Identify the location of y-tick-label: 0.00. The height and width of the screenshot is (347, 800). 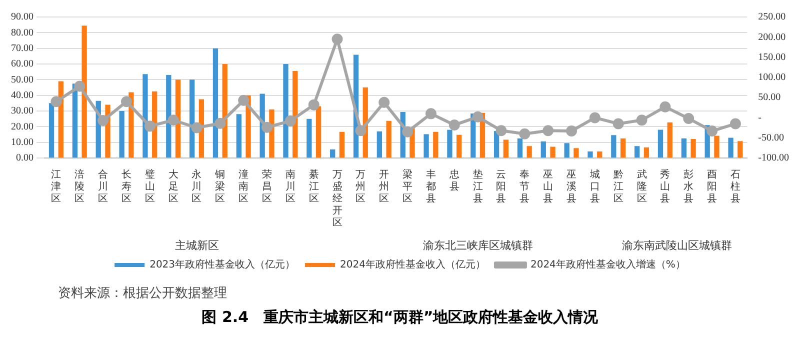
(25, 158).